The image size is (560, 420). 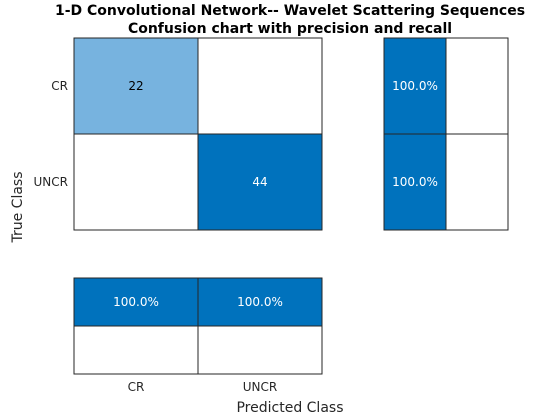 I want to click on matrix-cell-value: 22, so click(x=135, y=86).